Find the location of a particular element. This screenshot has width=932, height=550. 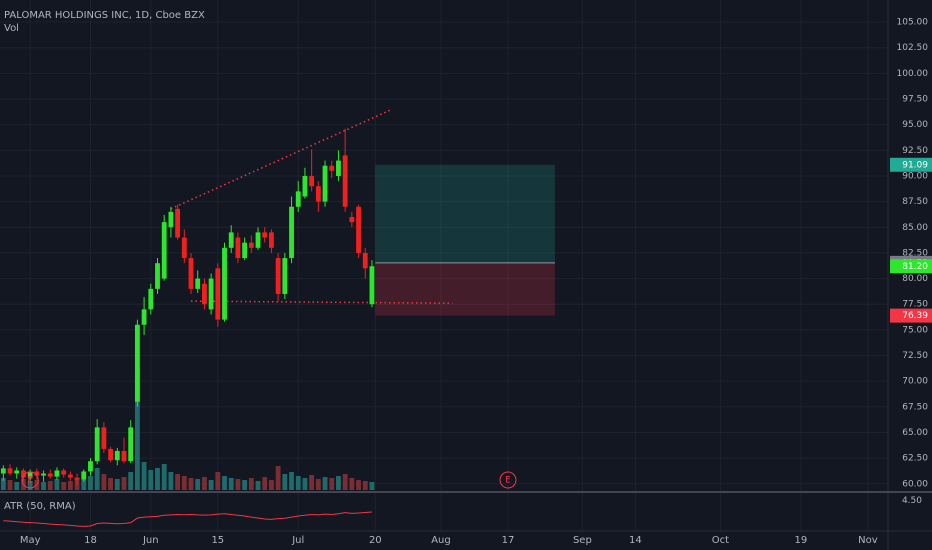

chart-title: PALOMAR HOLDINGS INC, 1D, Cboe BZX is located at coordinates (104, 15).